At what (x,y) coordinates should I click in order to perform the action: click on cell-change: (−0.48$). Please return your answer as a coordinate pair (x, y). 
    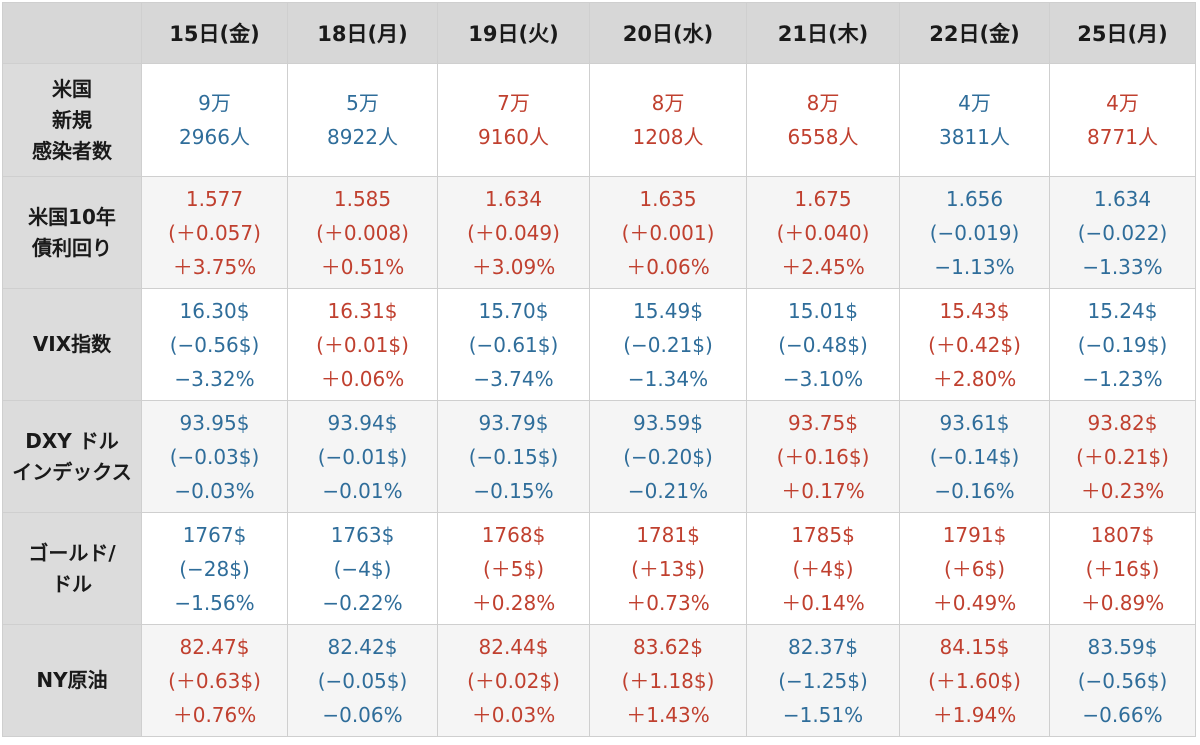
    Looking at the image, I should click on (823, 344).